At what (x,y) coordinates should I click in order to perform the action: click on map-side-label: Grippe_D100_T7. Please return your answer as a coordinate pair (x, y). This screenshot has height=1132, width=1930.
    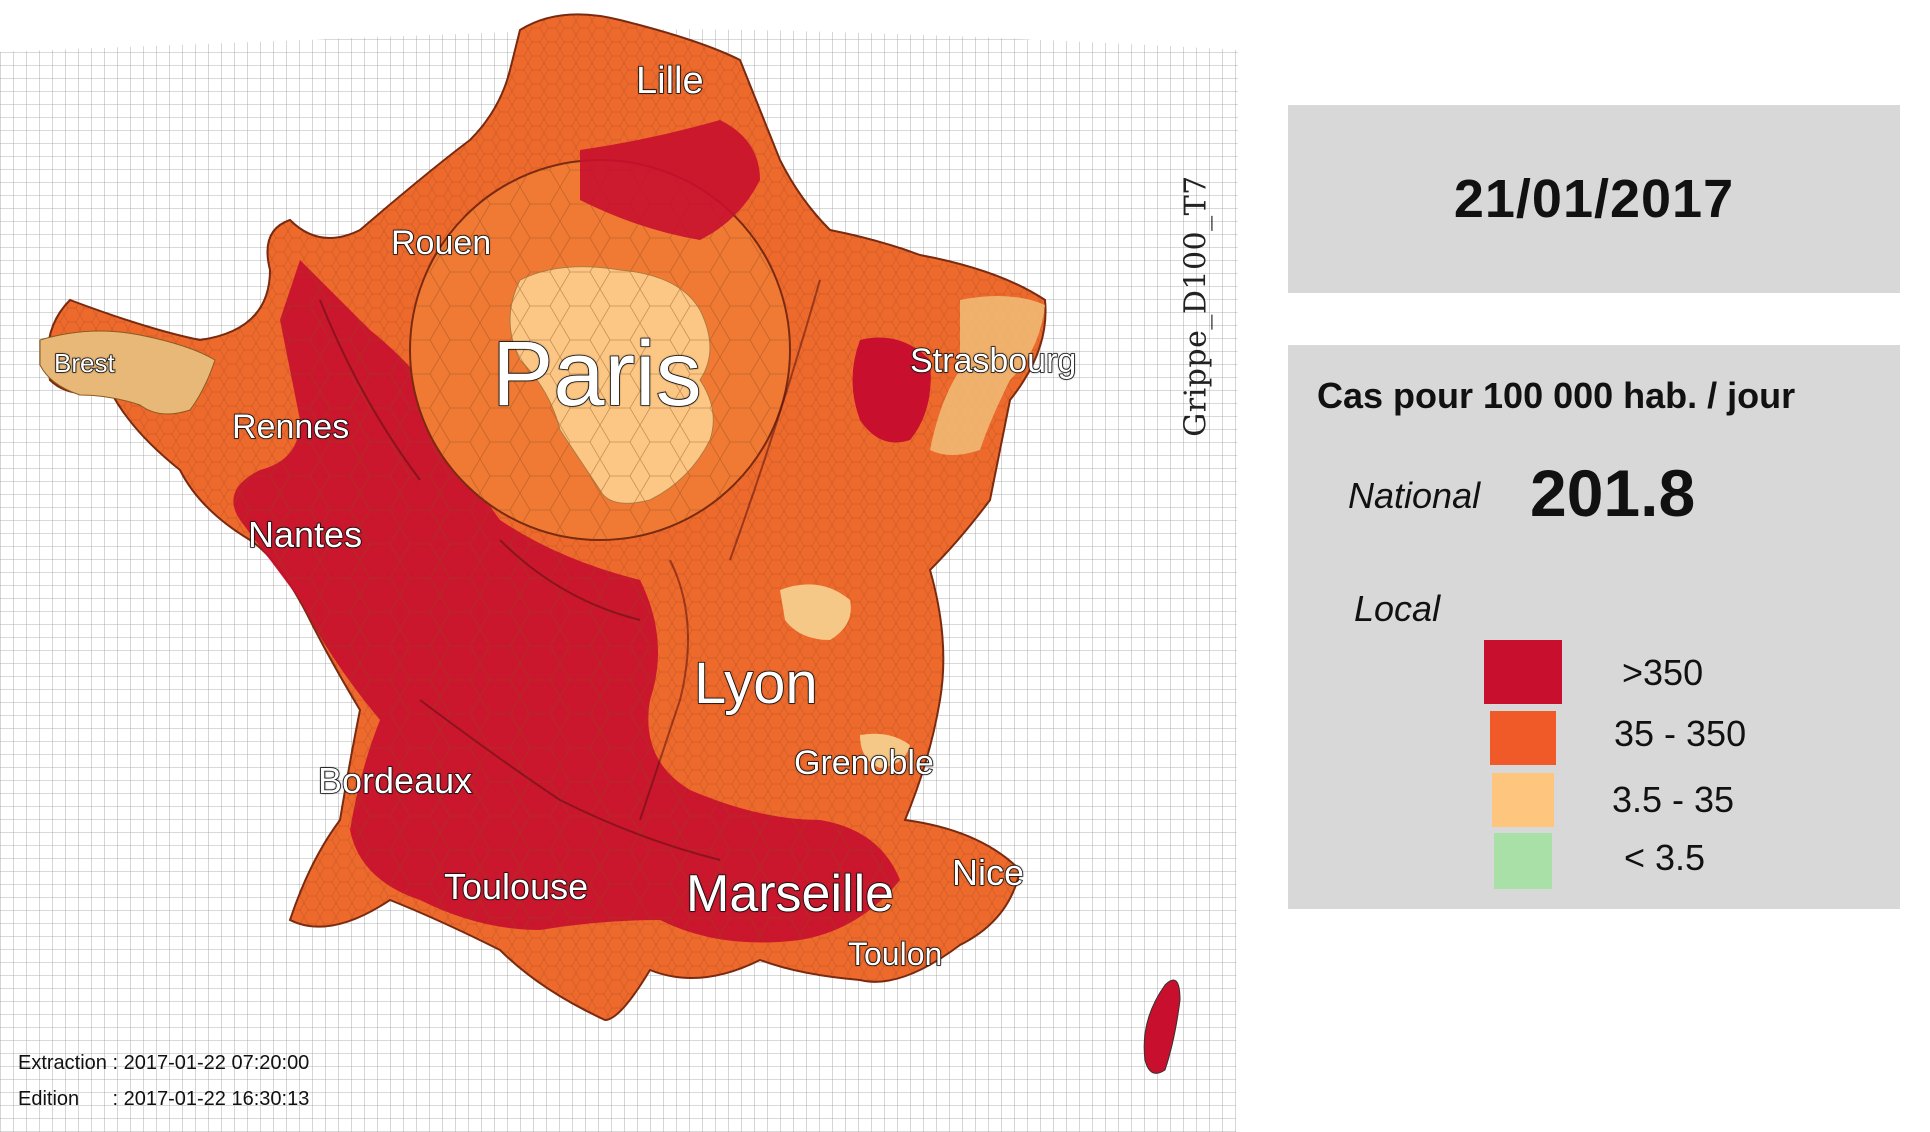
    Looking at the image, I should click on (1196, 306).